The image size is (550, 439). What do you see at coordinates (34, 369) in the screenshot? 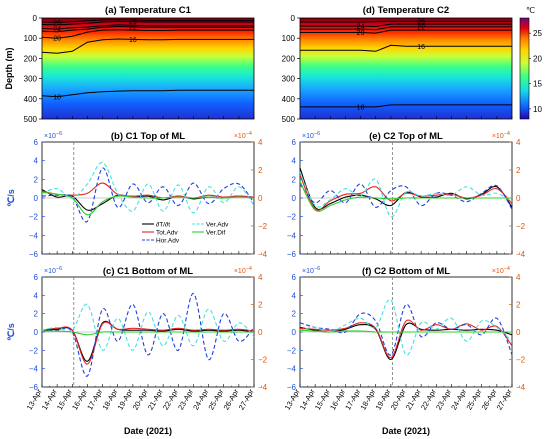
I see `left-tick-label-c: −4` at bounding box center [34, 369].